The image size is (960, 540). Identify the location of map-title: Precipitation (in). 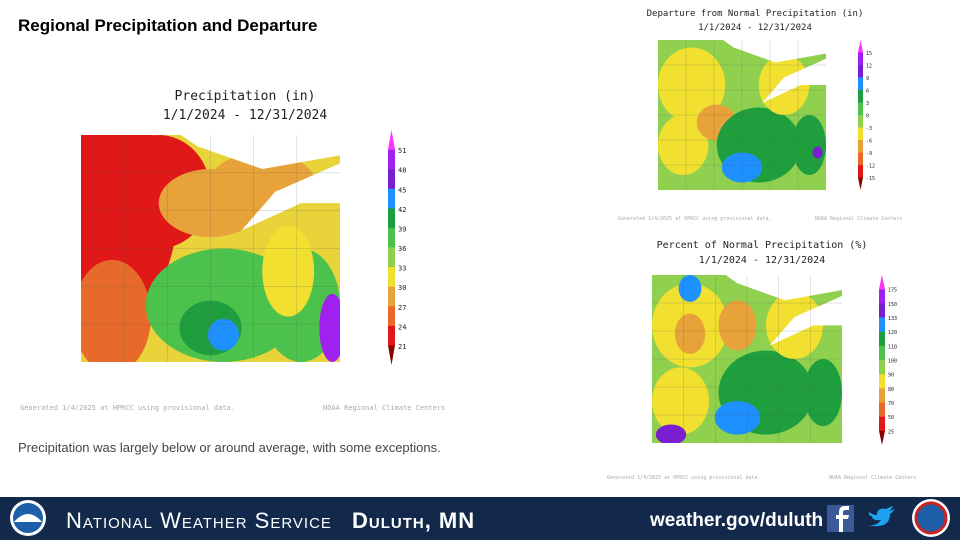
(245, 96).